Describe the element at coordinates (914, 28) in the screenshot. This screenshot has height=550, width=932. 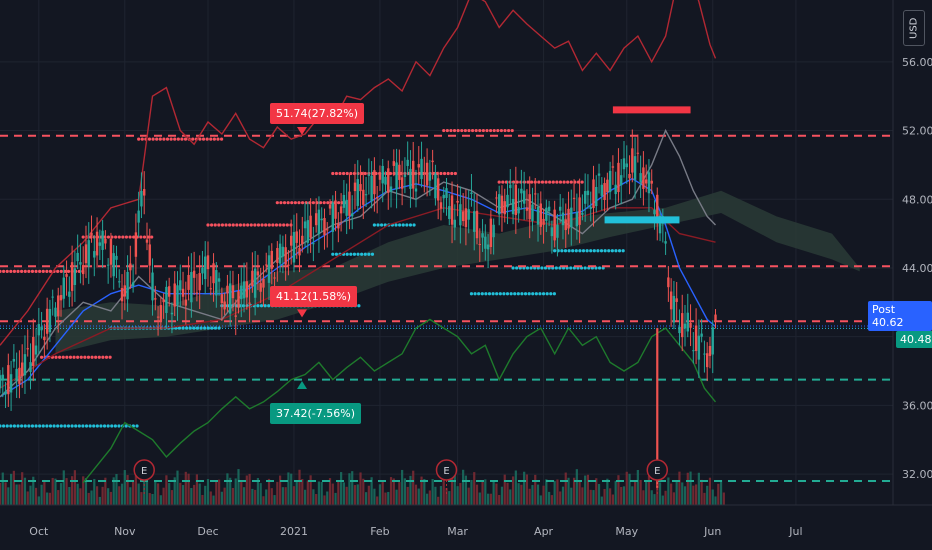
I see `currency-label: USD` at that location.